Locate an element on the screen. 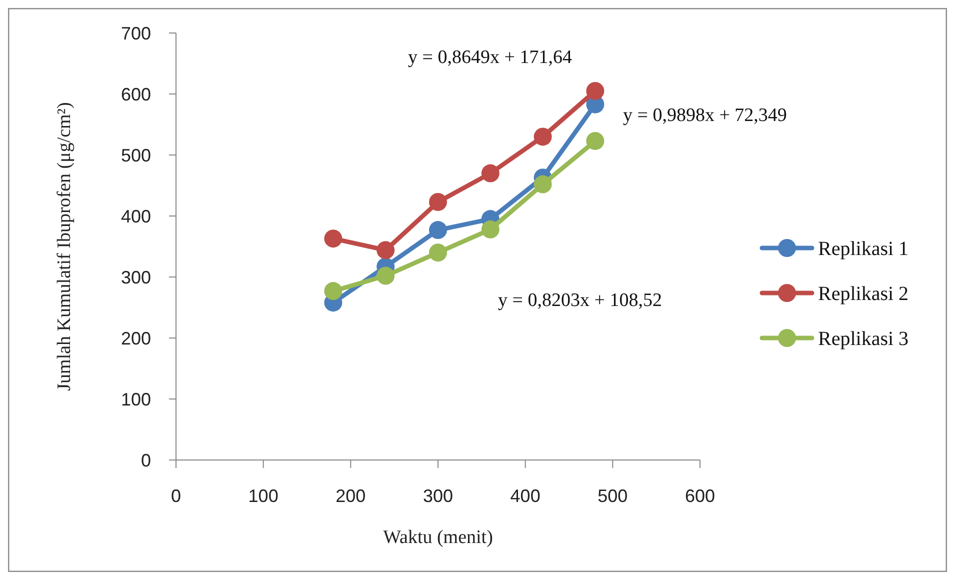 This screenshot has height=580, width=955. x-axis-title: Waktu (menit) is located at coordinates (438, 537).